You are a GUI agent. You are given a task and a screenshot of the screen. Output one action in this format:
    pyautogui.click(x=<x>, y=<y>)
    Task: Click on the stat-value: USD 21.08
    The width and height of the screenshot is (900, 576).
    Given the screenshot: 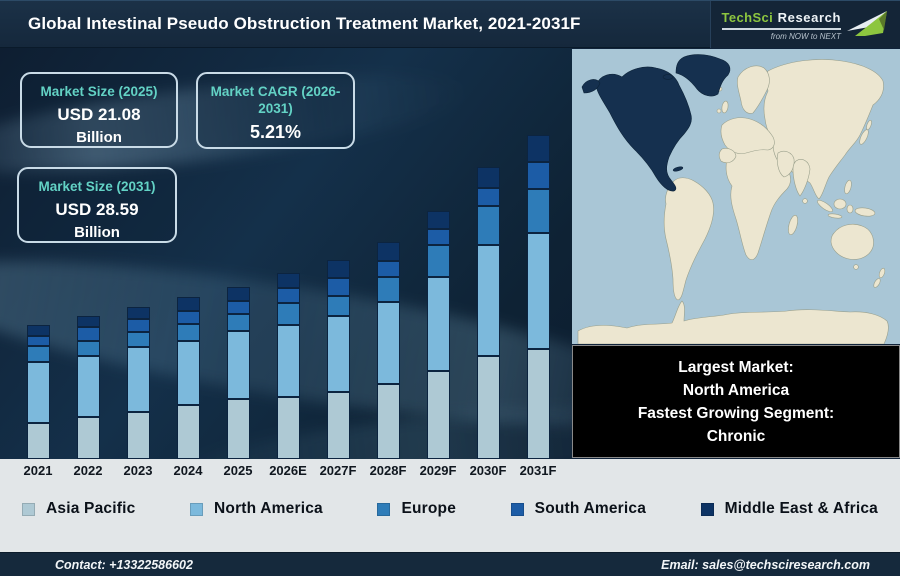 What is the action you would take?
    pyautogui.click(x=99, y=114)
    